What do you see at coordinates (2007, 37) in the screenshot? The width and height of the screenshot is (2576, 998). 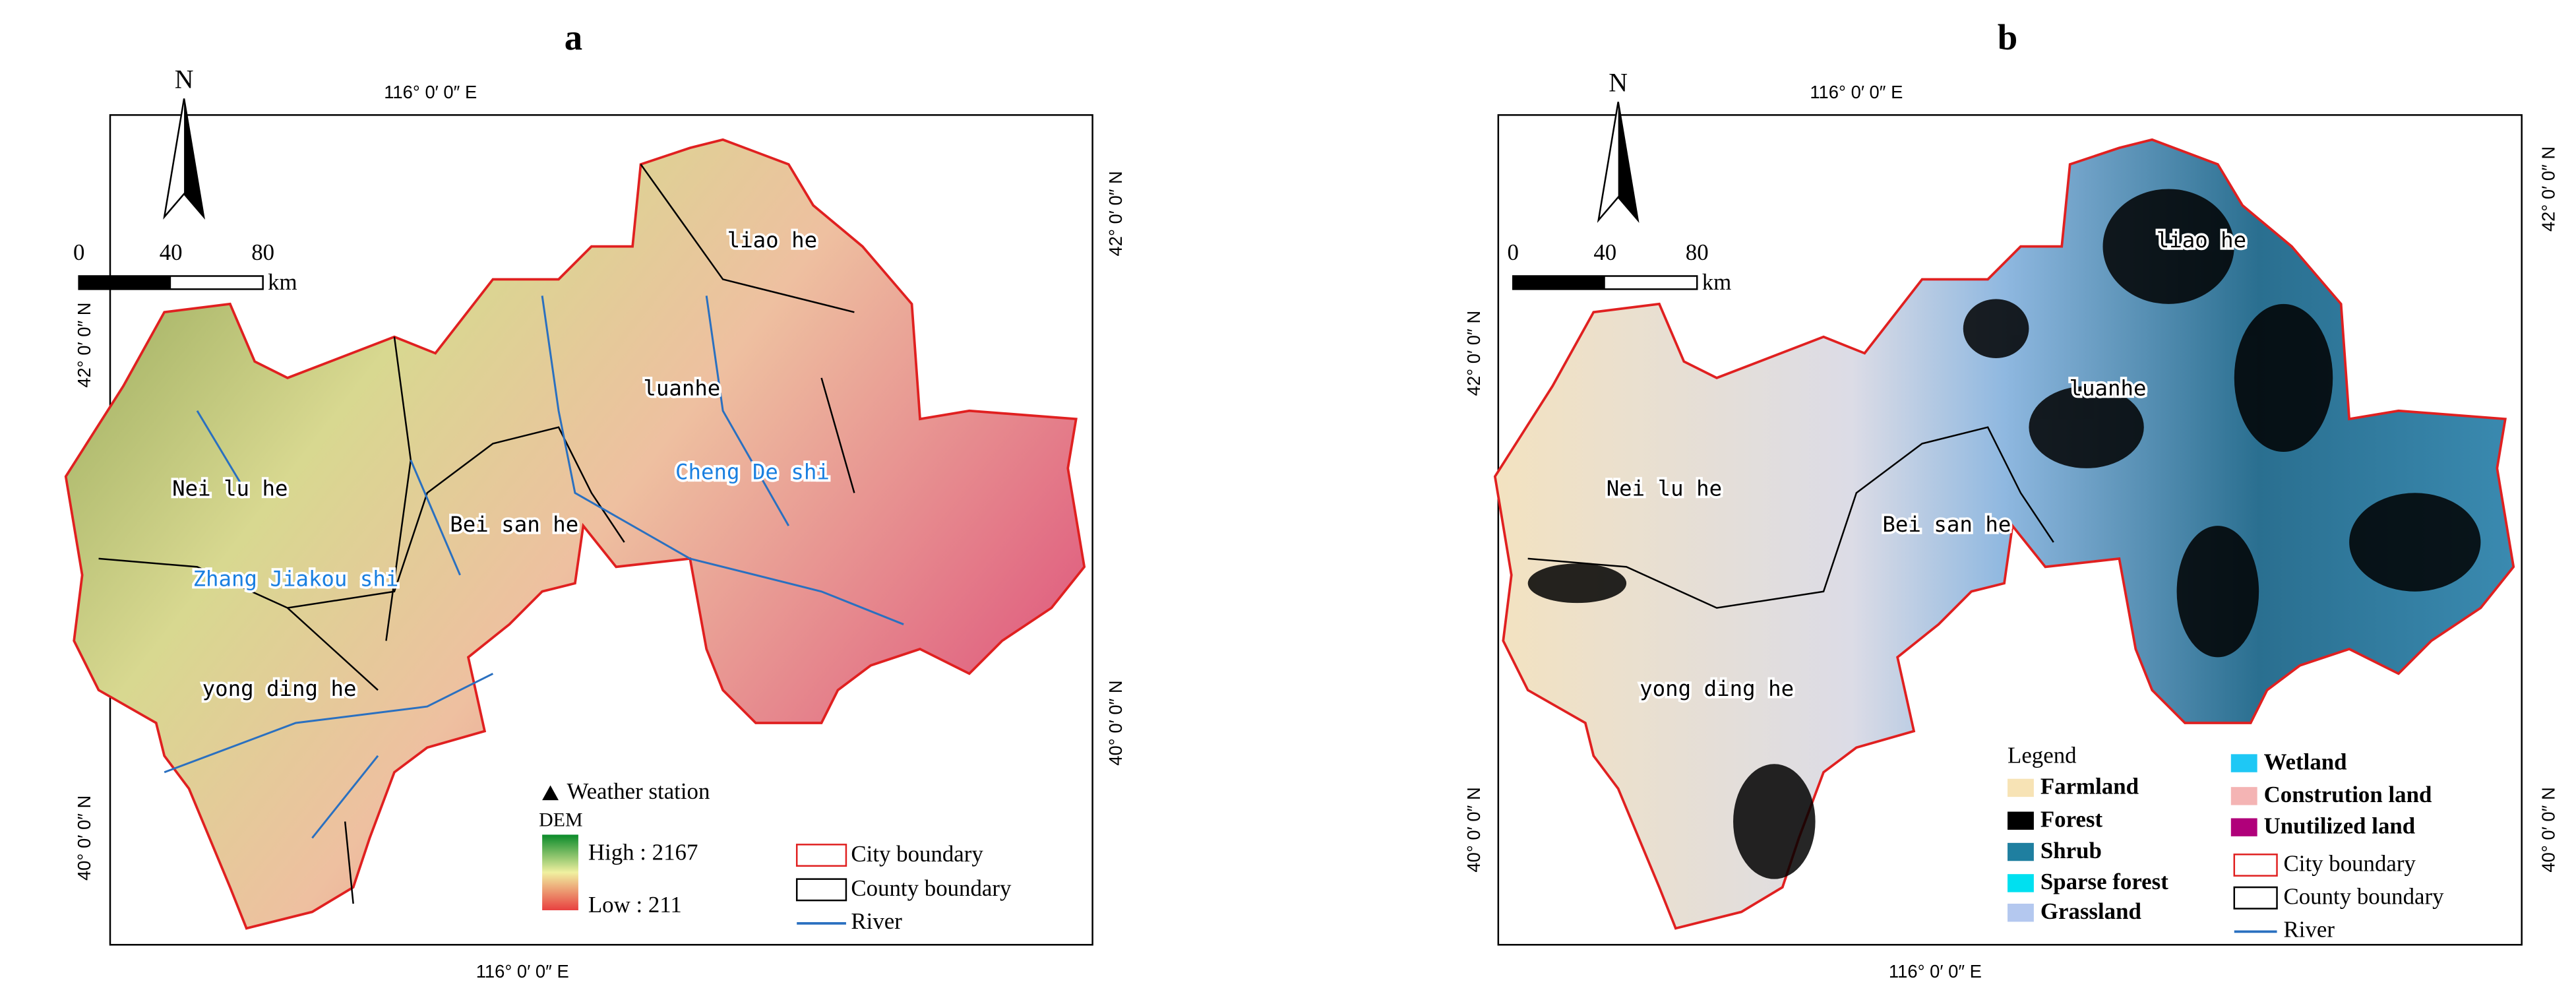 I see `panel-label: b` at bounding box center [2007, 37].